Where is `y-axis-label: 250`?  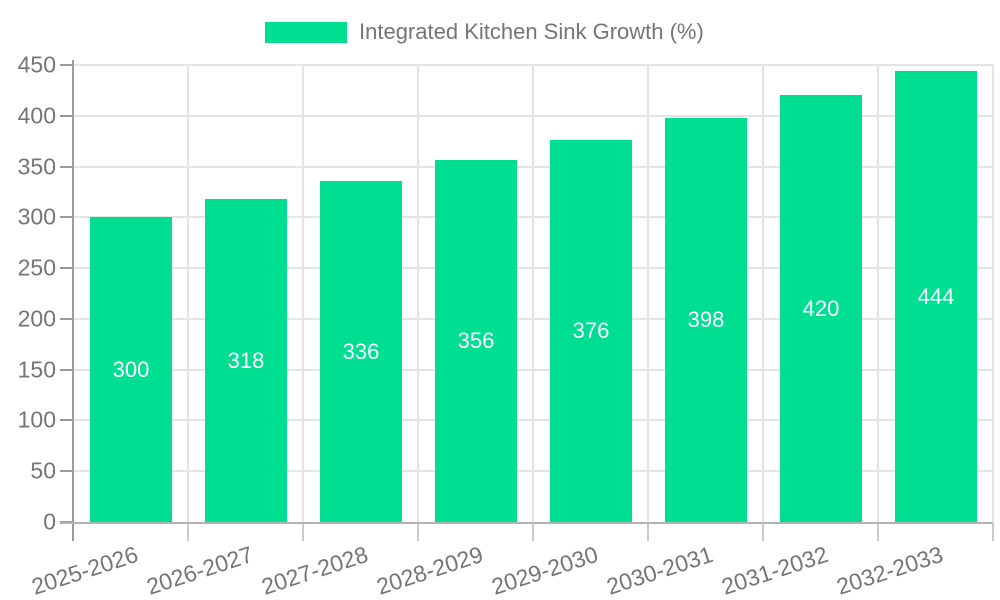 y-axis-label: 250 is located at coordinates (36, 267).